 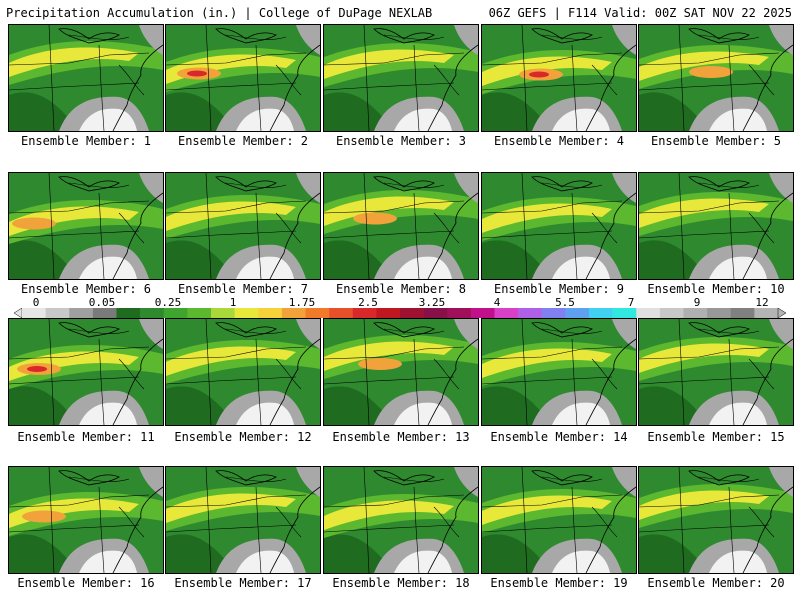 What do you see at coordinates (86, 583) in the screenshot?
I see `ensemble-member-label: Ensemble Member: 16` at bounding box center [86, 583].